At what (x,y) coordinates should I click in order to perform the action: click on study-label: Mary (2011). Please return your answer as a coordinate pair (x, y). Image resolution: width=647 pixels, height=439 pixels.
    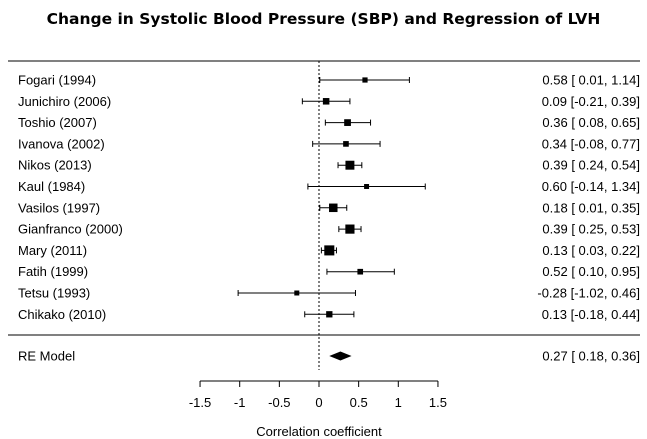
    Looking at the image, I should click on (52, 250).